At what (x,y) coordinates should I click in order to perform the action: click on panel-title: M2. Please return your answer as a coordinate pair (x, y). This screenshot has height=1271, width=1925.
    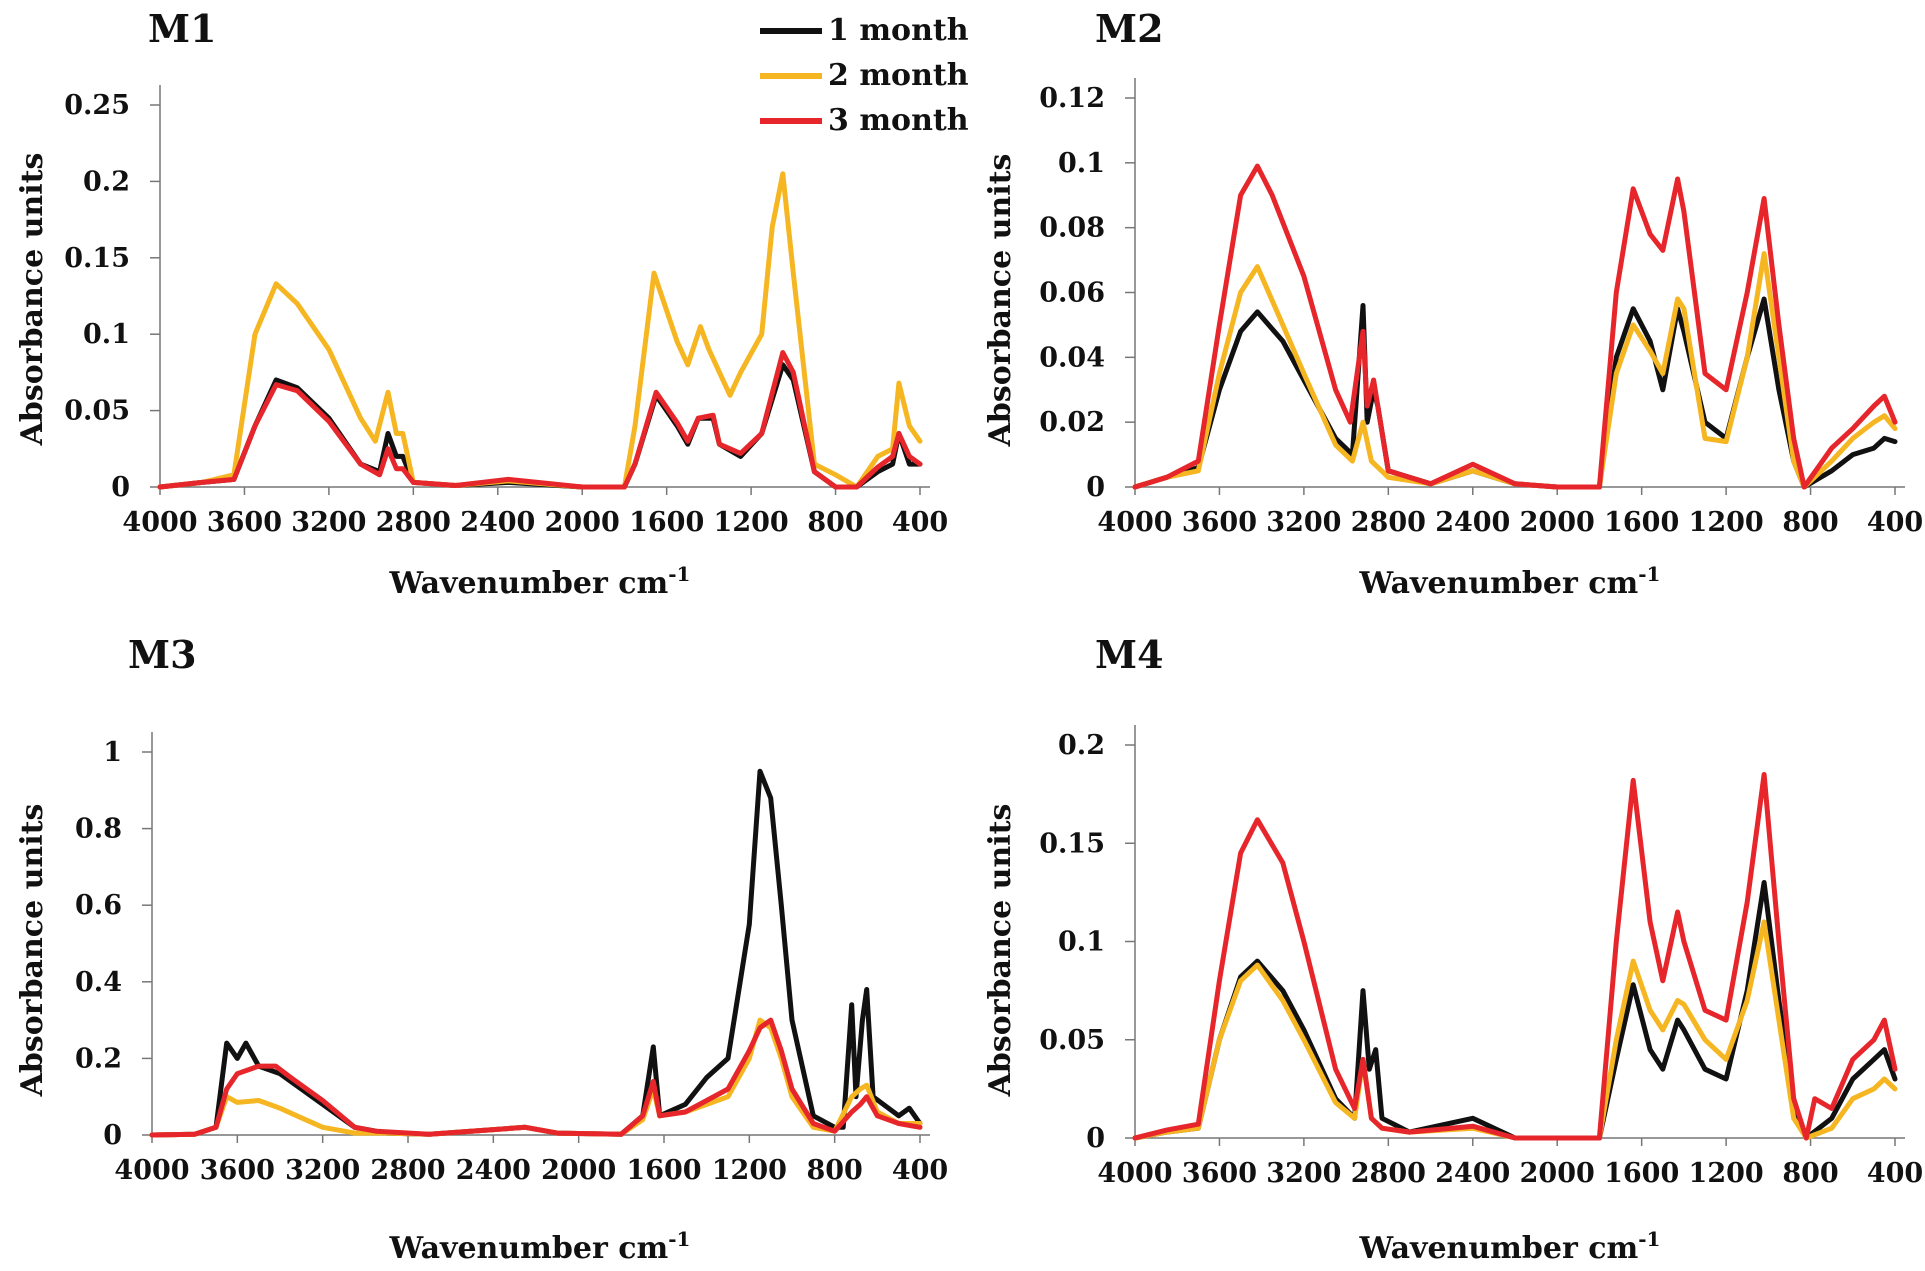
    Looking at the image, I should click on (1129, 28).